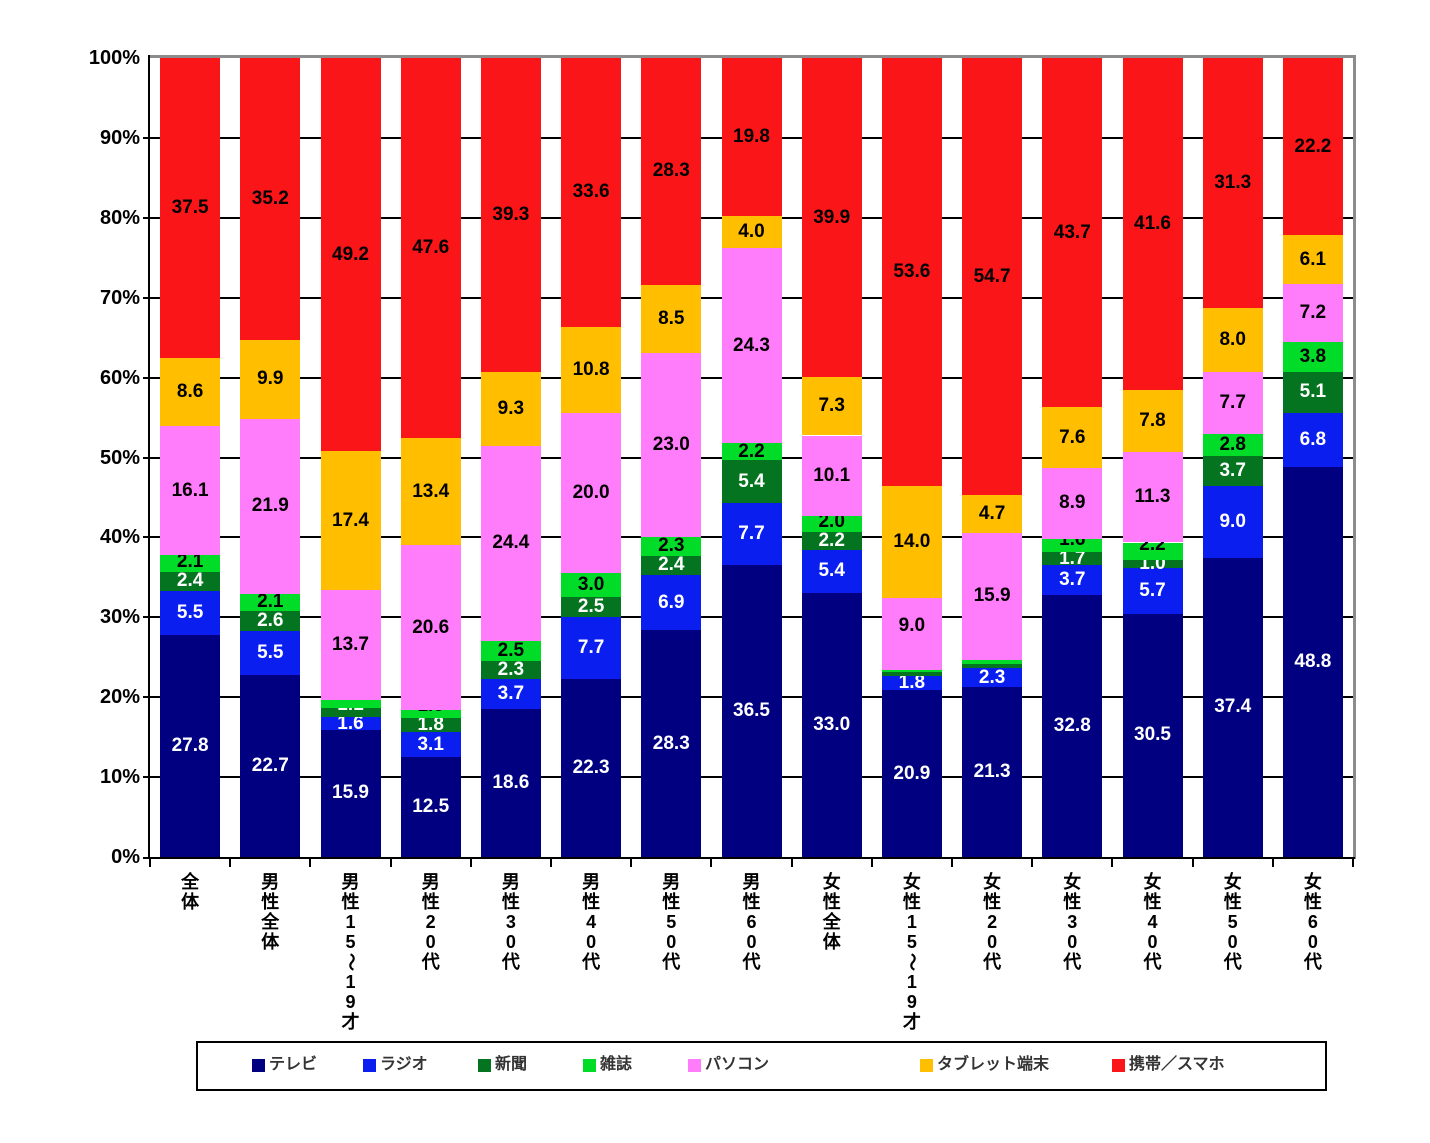 Image resolution: width=1430 pixels, height=1143 pixels. Describe the element at coordinates (350, 254) in the screenshot. I see `segment-value-label: 49.2` at that location.